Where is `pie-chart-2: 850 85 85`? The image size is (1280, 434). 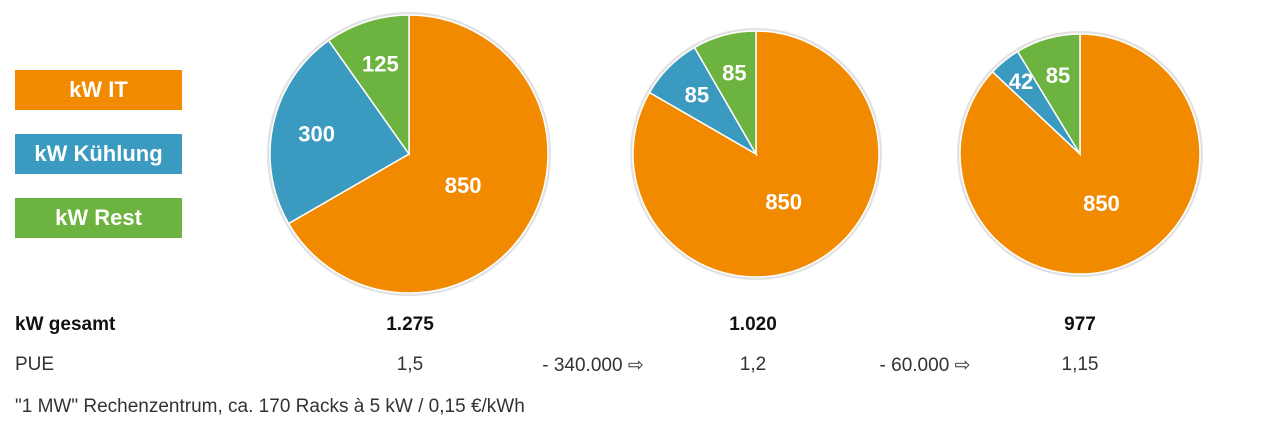 pie-chart-2: 850 85 85 is located at coordinates (756, 154).